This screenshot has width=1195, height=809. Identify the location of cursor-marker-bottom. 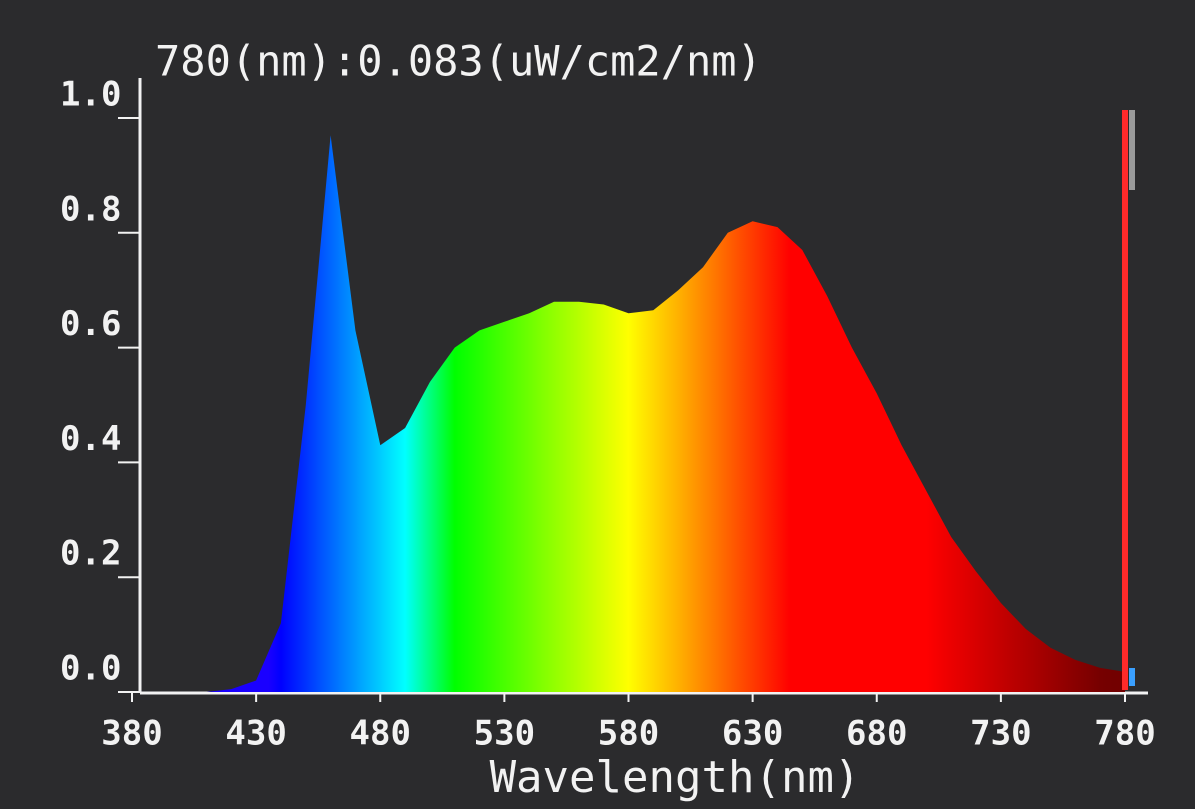
(1132, 677).